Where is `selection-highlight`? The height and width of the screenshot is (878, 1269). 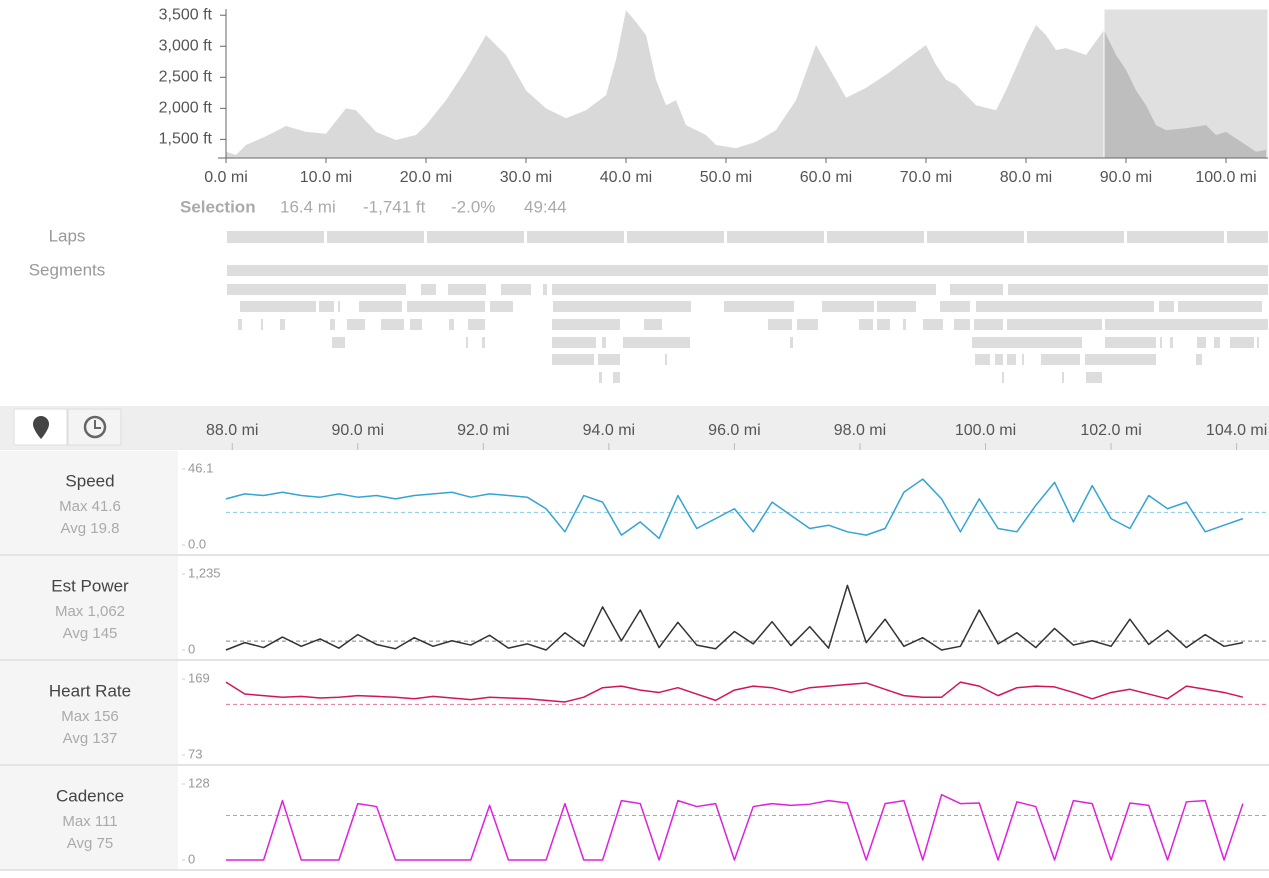
selection-highlight is located at coordinates (1186, 83).